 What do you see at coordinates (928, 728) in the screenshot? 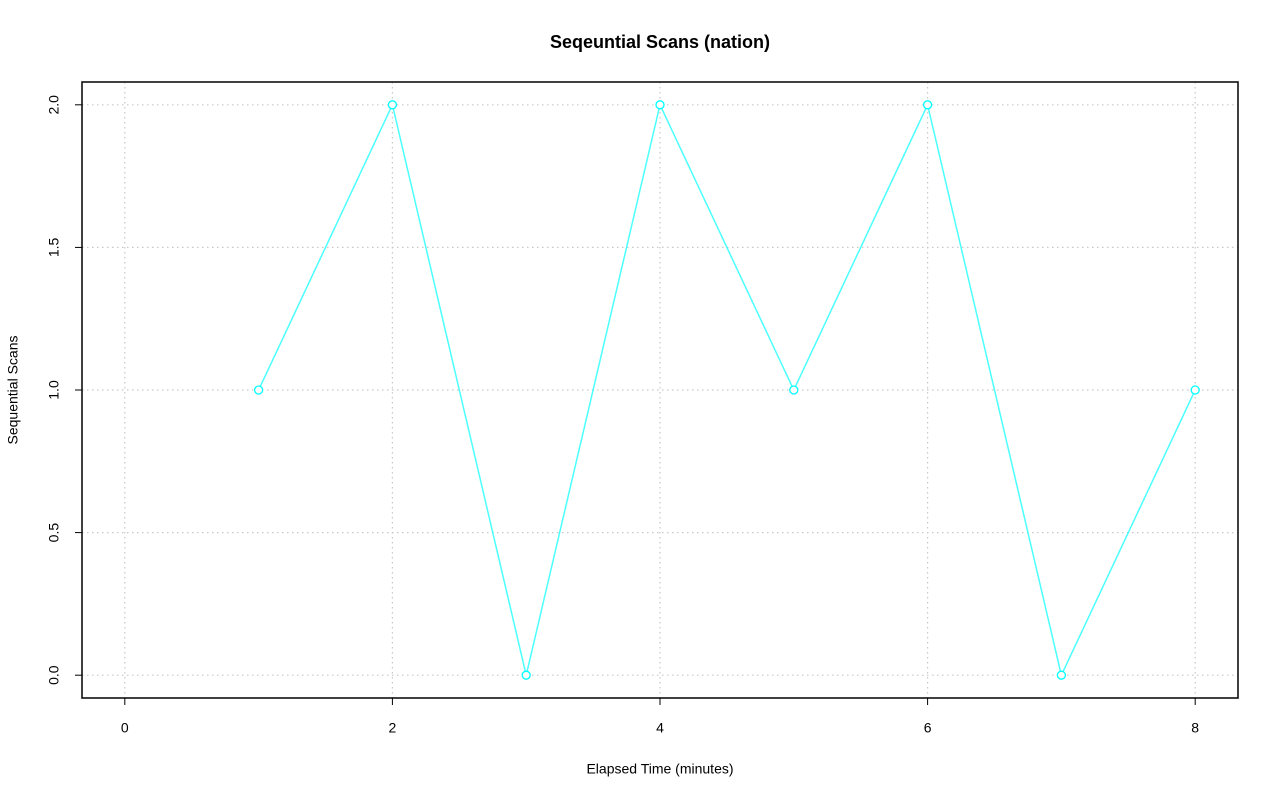
I see `x-tick-label: 6` at bounding box center [928, 728].